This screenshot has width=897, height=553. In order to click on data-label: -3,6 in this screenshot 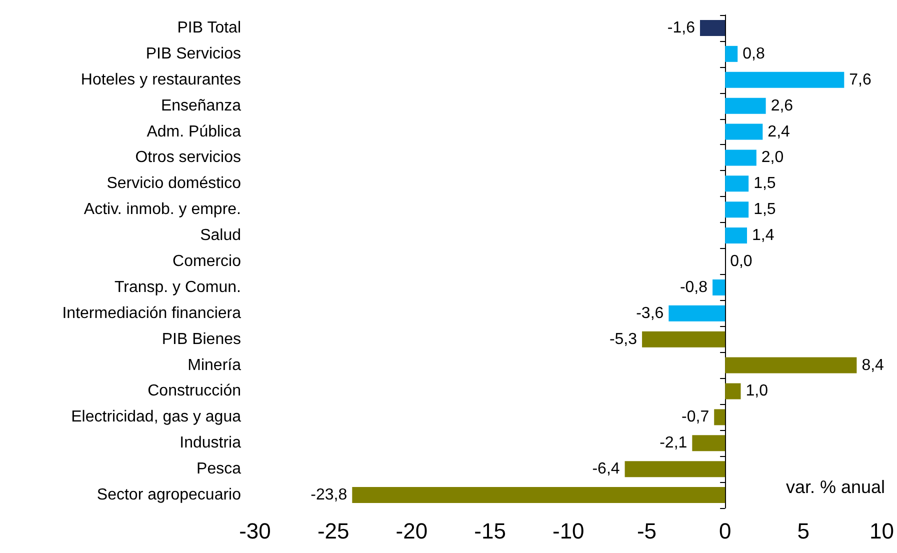, I will do `click(650, 313)`.